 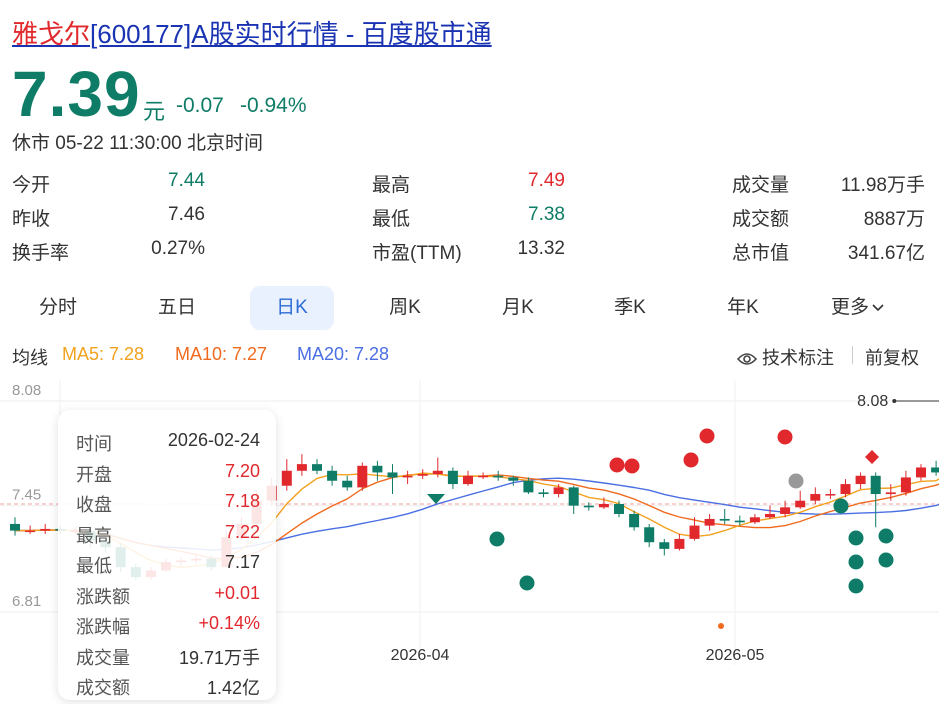 I want to click on tooltip-value: 1.42亿, so click(x=233, y=688).